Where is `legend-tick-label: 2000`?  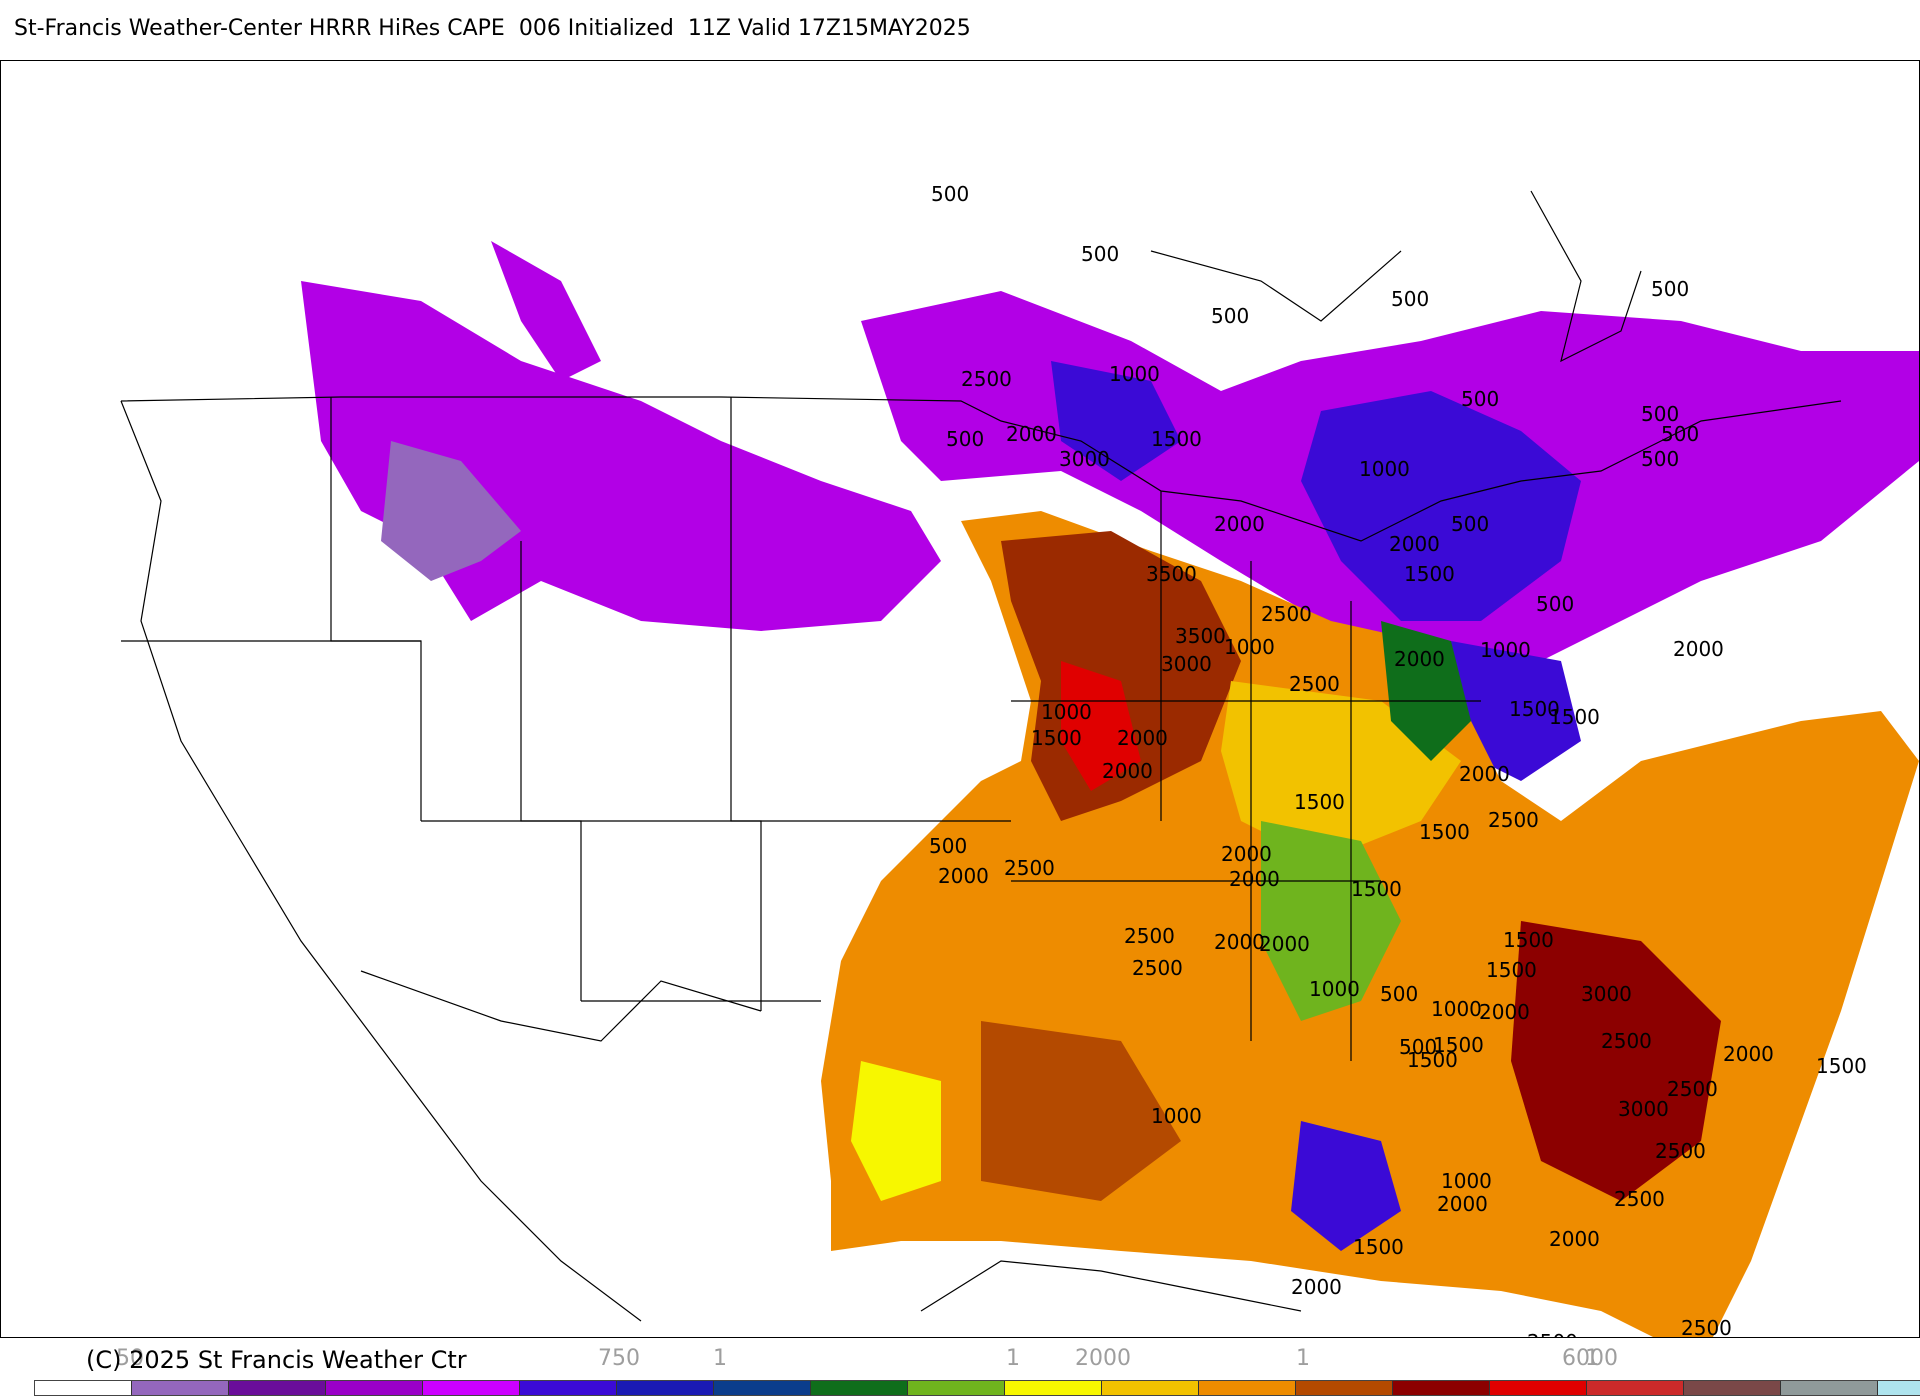 legend-tick-label: 2000 is located at coordinates (1103, 1358).